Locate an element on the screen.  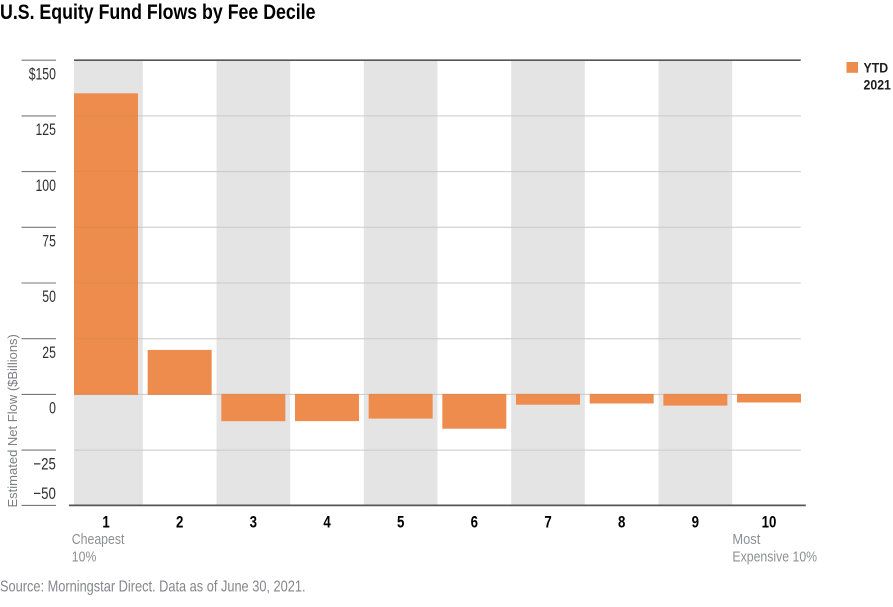
svg-text: $150 is located at coordinates (42, 75).